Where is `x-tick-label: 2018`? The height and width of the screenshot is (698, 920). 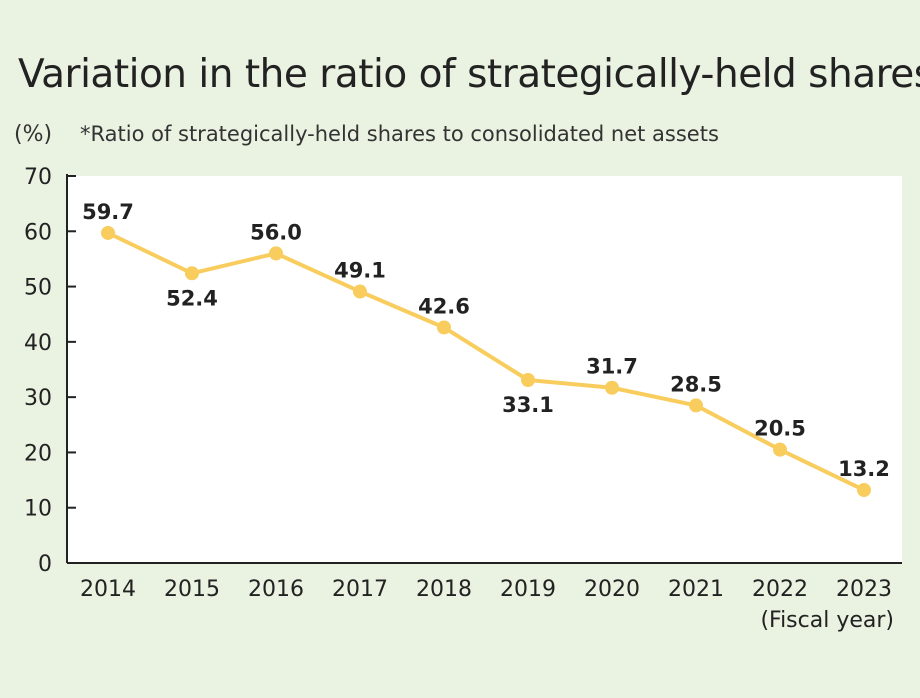 x-tick-label: 2018 is located at coordinates (444, 589).